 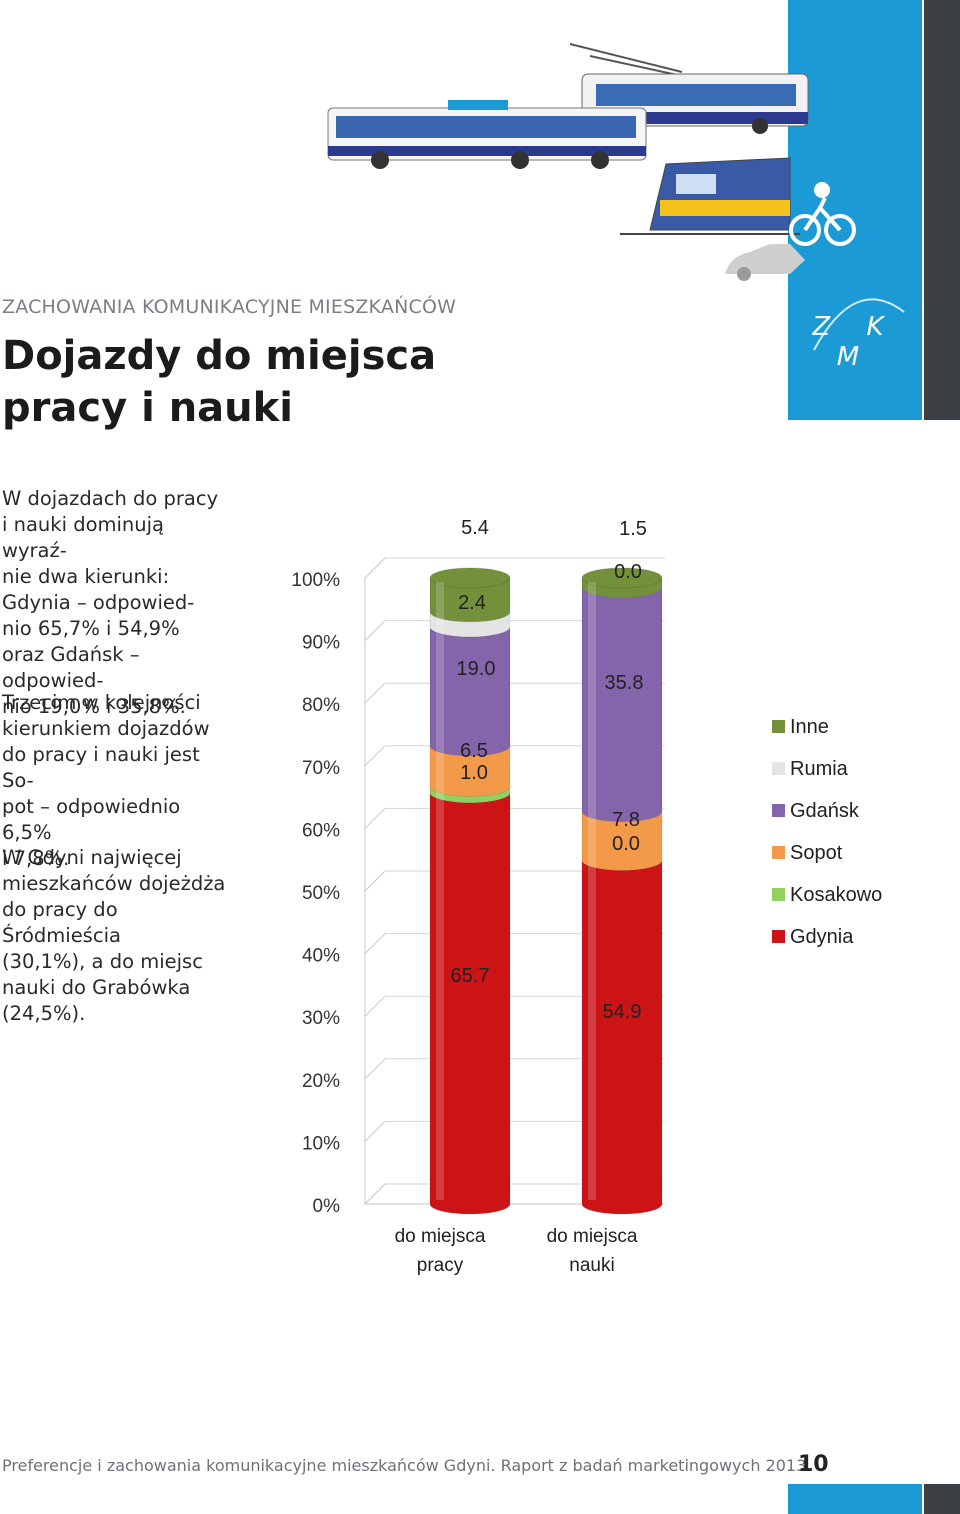 What do you see at coordinates (91, 628) in the screenshot?
I see `paragraph-line: nio 65,7% i 54,9%` at bounding box center [91, 628].